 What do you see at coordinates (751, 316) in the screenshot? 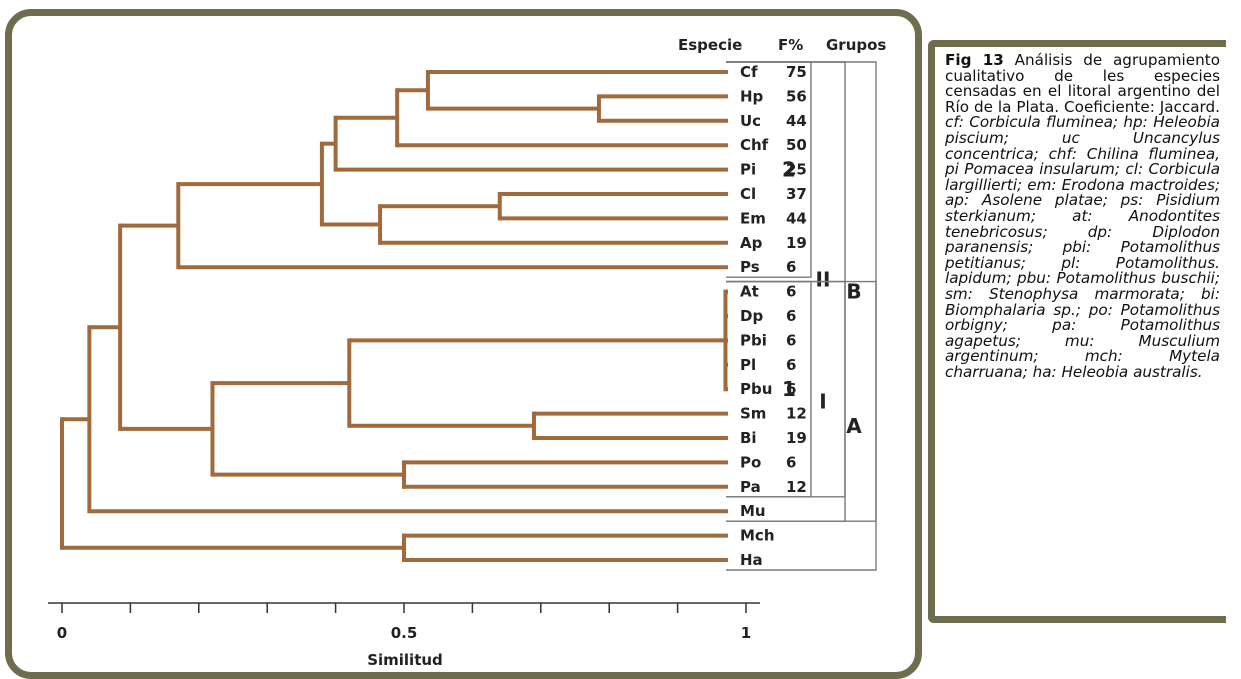
I see `leaf-label-dp: Dp` at bounding box center [751, 316].